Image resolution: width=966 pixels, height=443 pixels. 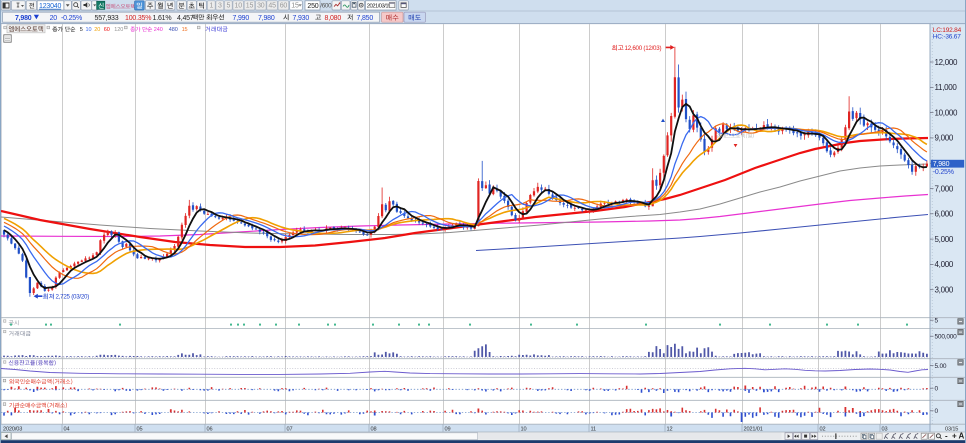 I want to click on svg-text: 250, so click(x=312, y=6).